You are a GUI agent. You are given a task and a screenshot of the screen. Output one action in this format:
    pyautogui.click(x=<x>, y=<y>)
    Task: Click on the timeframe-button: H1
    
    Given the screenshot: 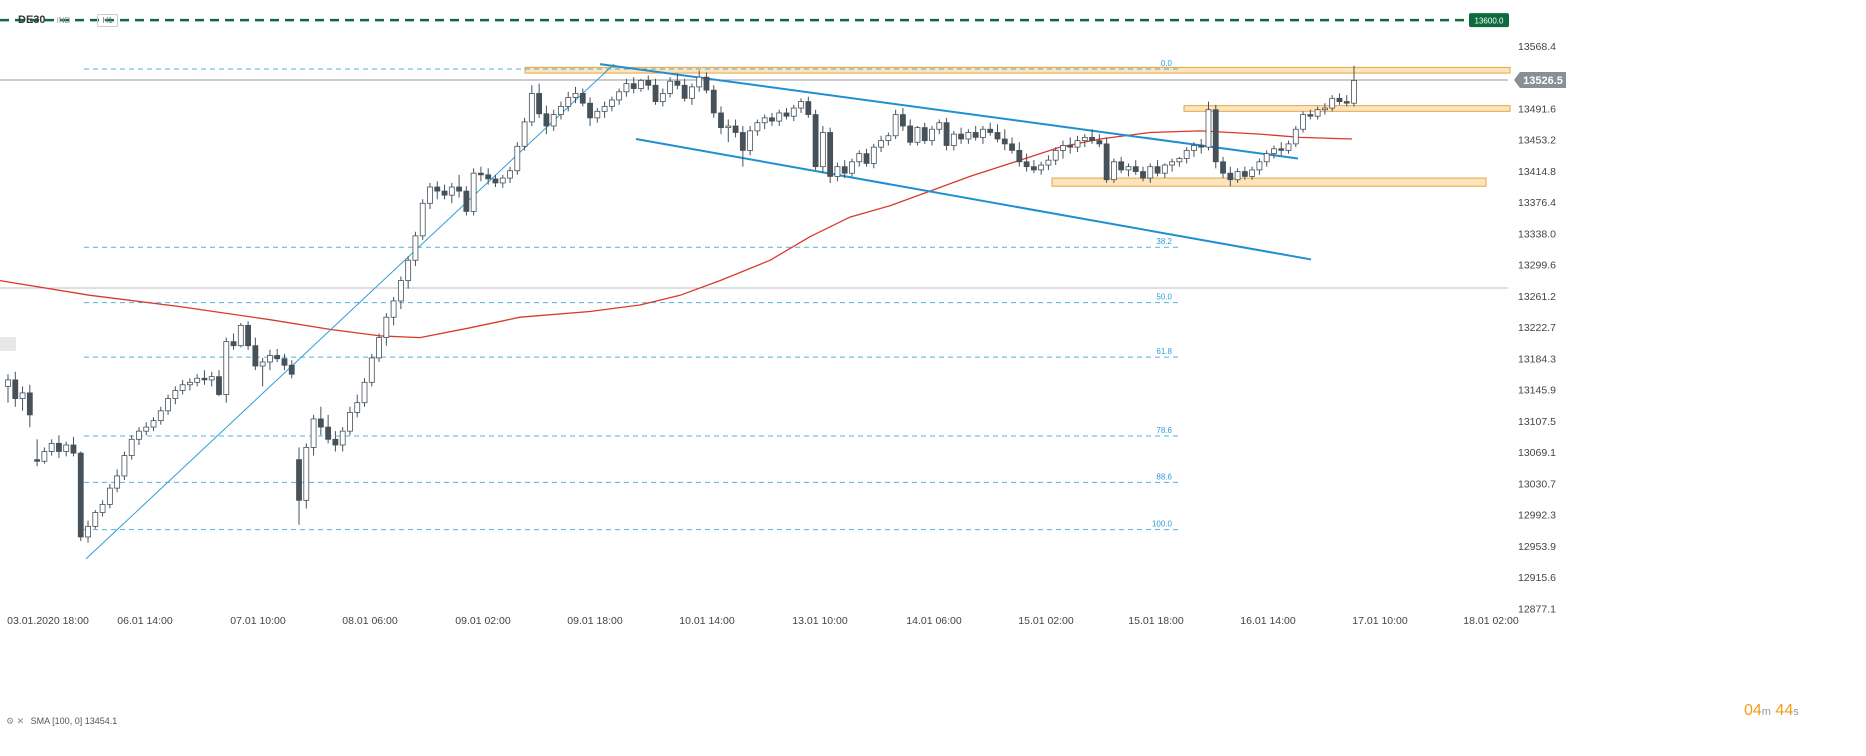 What is the action you would take?
    pyautogui.click(x=107, y=20)
    